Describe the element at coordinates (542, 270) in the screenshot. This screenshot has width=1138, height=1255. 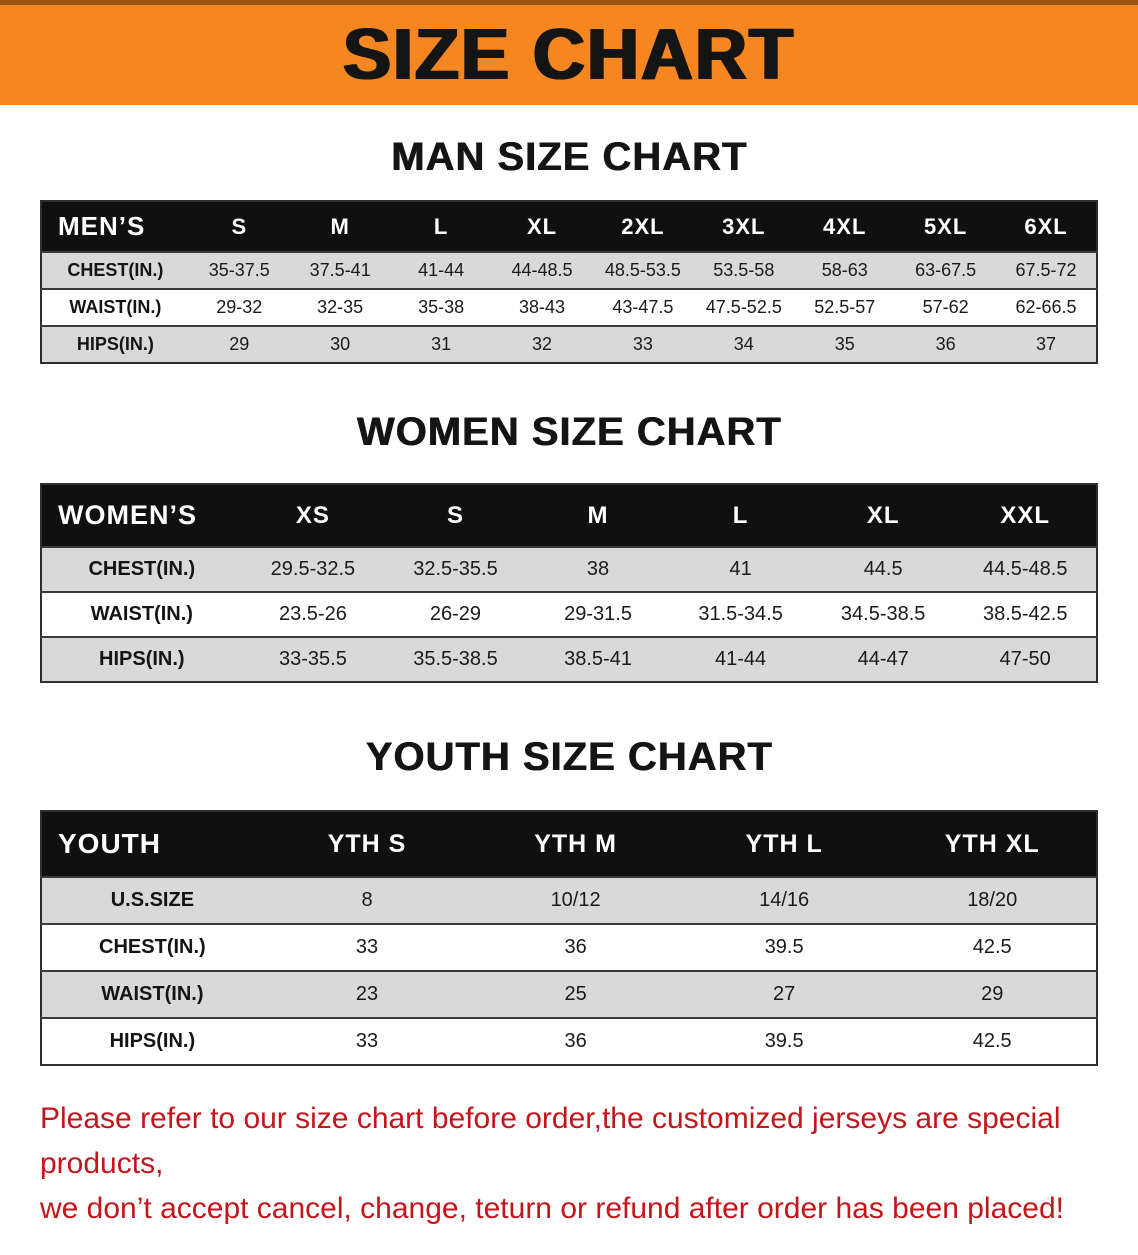
I see `table-cell: 44-48.5` at that location.